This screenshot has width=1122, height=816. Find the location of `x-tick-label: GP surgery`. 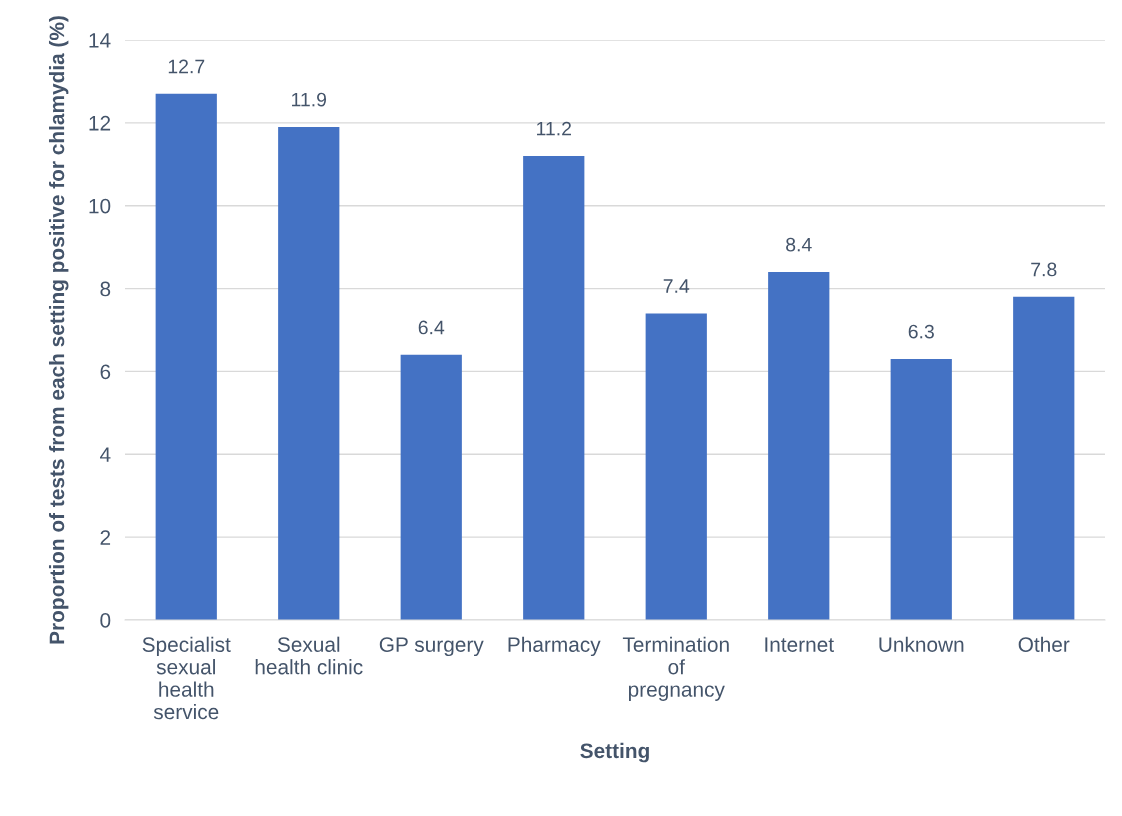

x-tick-label: GP surgery is located at coordinates (431, 647).